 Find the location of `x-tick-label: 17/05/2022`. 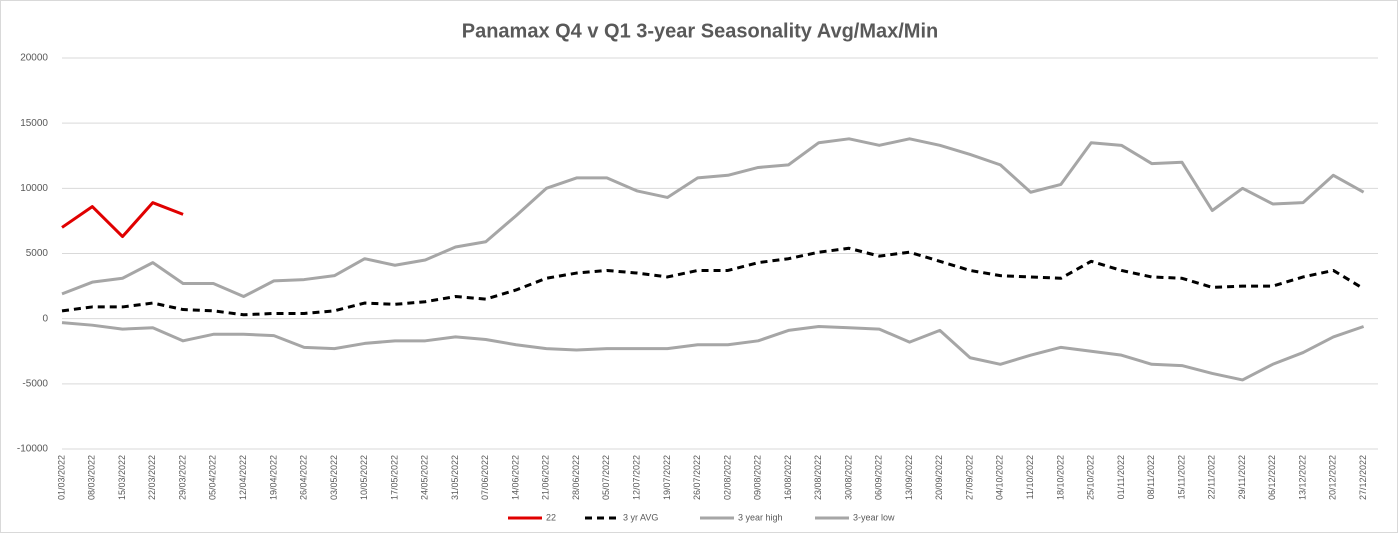

x-tick-label: 17/05/2022 is located at coordinates (394, 477).